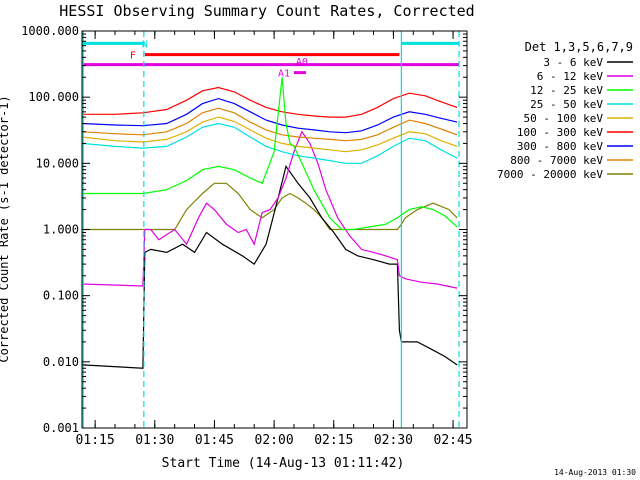 Image resolution: width=640 pixels, height=480 pixels. What do you see at coordinates (283, 463) in the screenshot?
I see `x-axis-label: Start Time (14-Aug-13 01:11:42)` at bounding box center [283, 463].